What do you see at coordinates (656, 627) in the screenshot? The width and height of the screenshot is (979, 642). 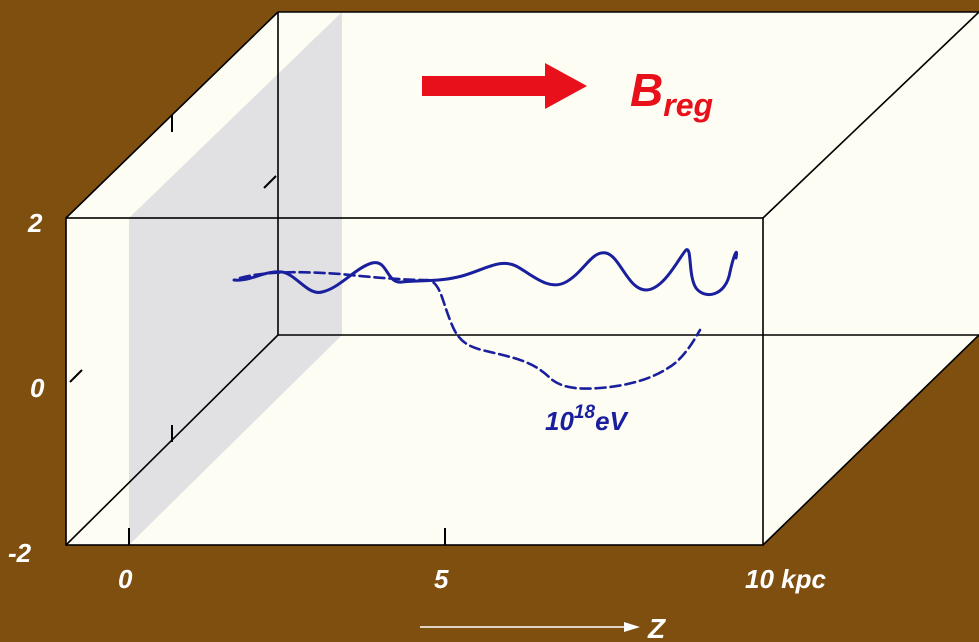 I see `z-axis-label: Z` at bounding box center [656, 627].